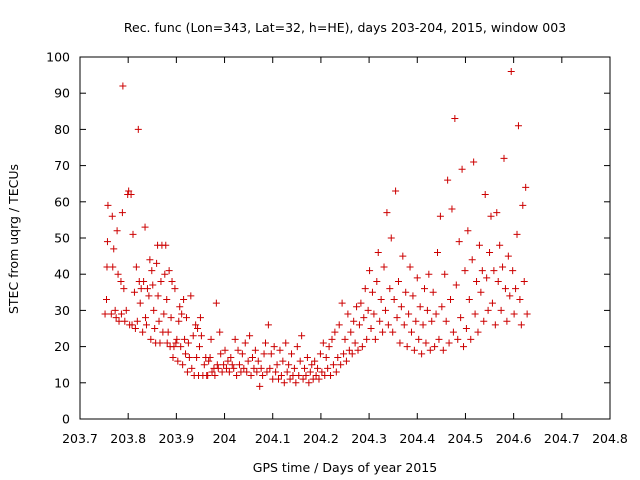  Describe the element at coordinates (66, 419) in the screenshot. I see `y-tick-label: 0` at that location.